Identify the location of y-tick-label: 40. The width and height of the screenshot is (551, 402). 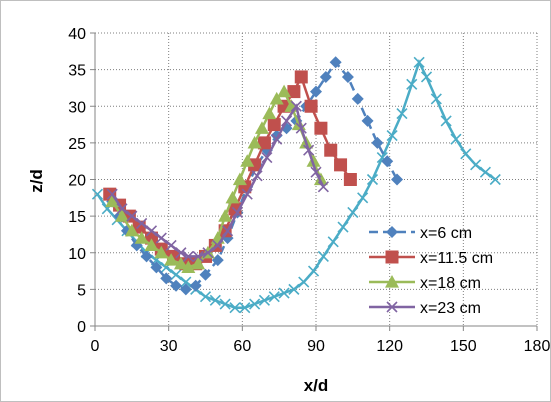
(77, 34).